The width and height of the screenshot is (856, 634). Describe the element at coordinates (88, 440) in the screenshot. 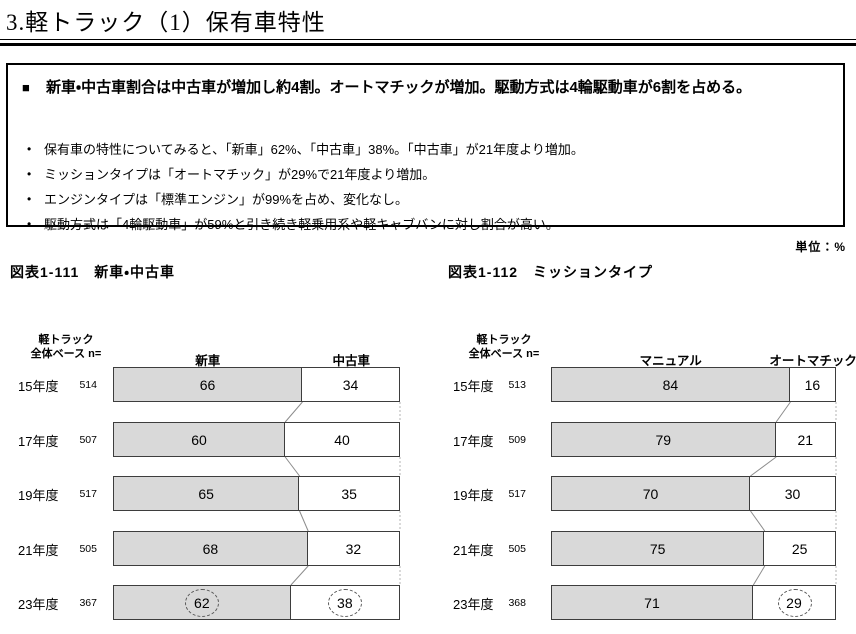

I see `n-value: 507` at that location.